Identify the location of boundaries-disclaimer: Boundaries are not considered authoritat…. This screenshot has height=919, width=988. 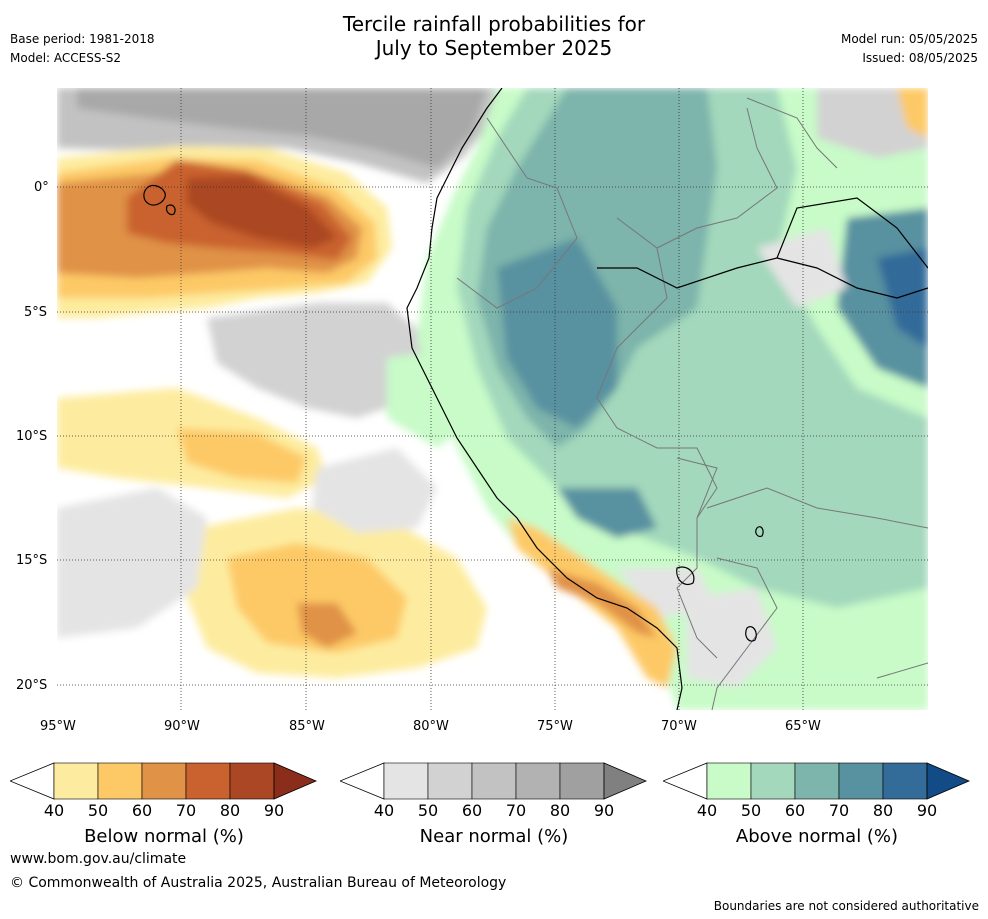
(846, 906).